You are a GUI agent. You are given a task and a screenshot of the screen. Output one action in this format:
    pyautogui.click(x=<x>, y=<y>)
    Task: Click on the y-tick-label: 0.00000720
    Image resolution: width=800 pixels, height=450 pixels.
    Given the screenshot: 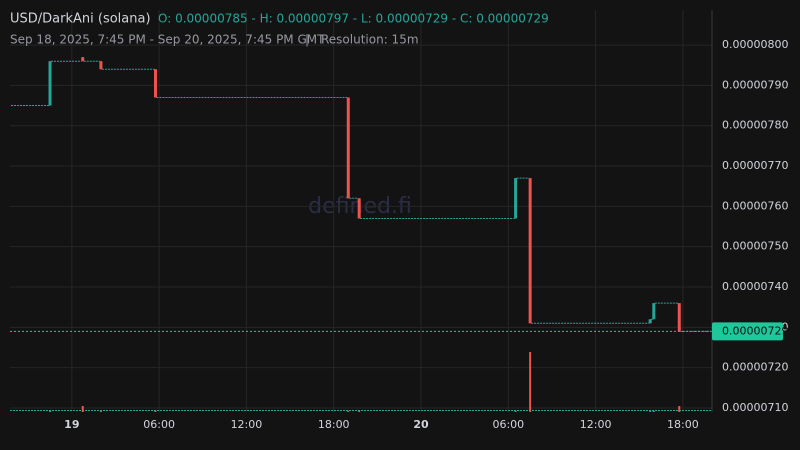 What is the action you would take?
    pyautogui.click(x=755, y=367)
    